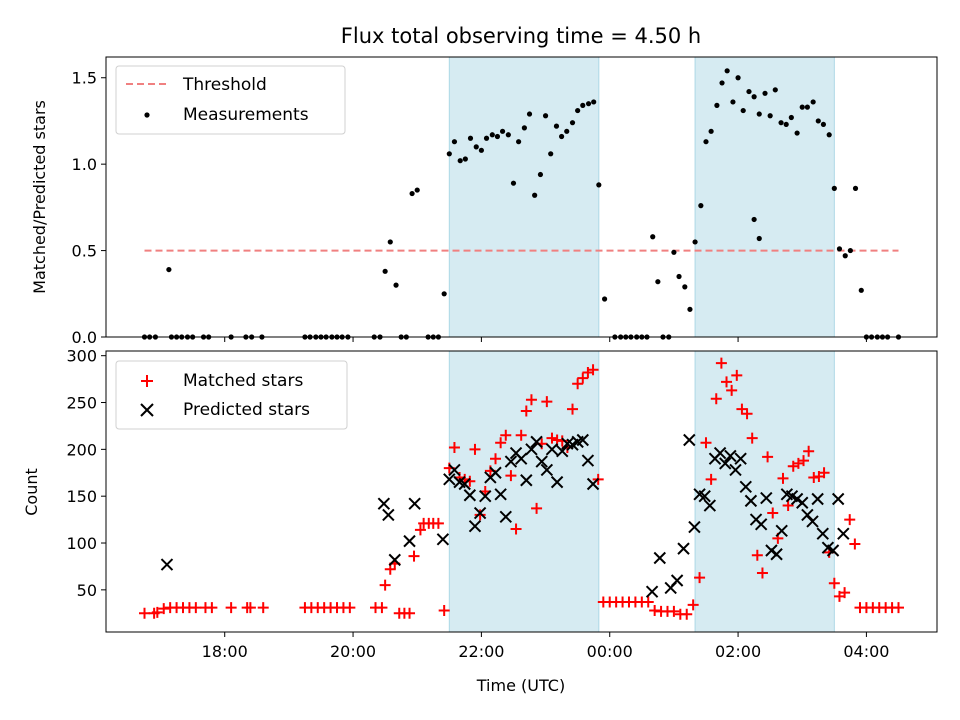 This screenshot has height=720, width=960. I want to click on legend-matched-swatch, so click(147, 381).